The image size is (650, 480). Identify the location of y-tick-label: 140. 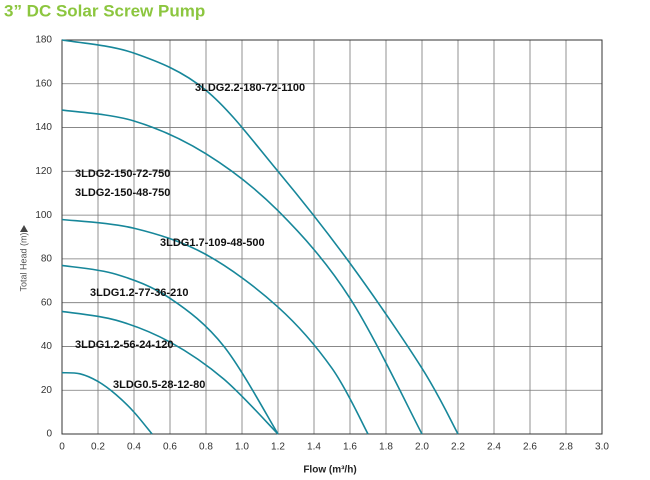
(43, 127).